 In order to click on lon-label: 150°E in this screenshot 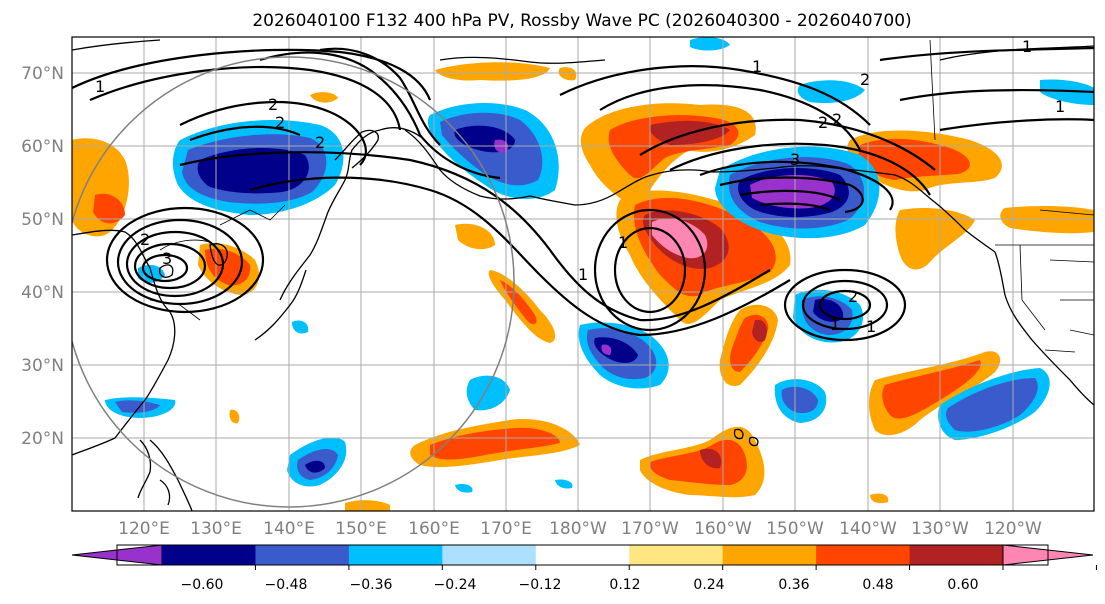, I will do `click(361, 529)`.